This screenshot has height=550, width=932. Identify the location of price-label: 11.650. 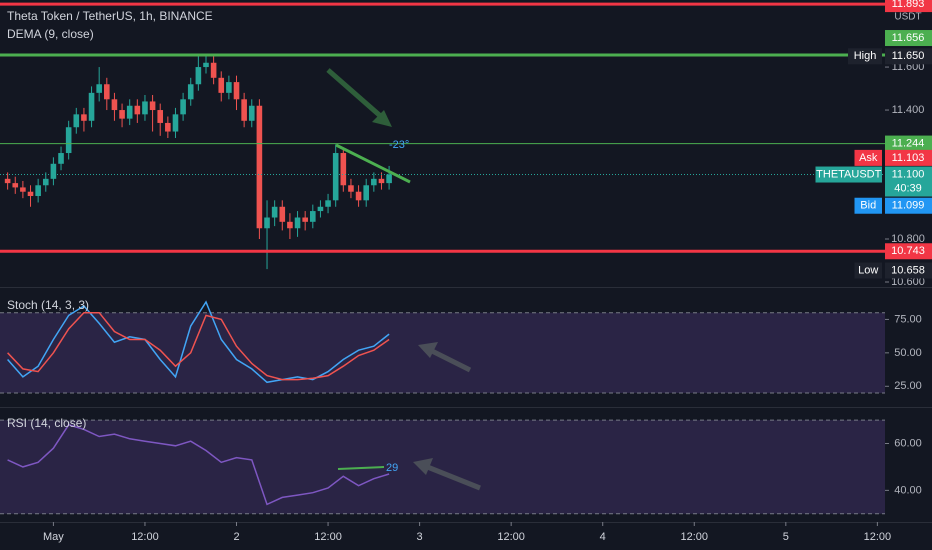
(908, 56).